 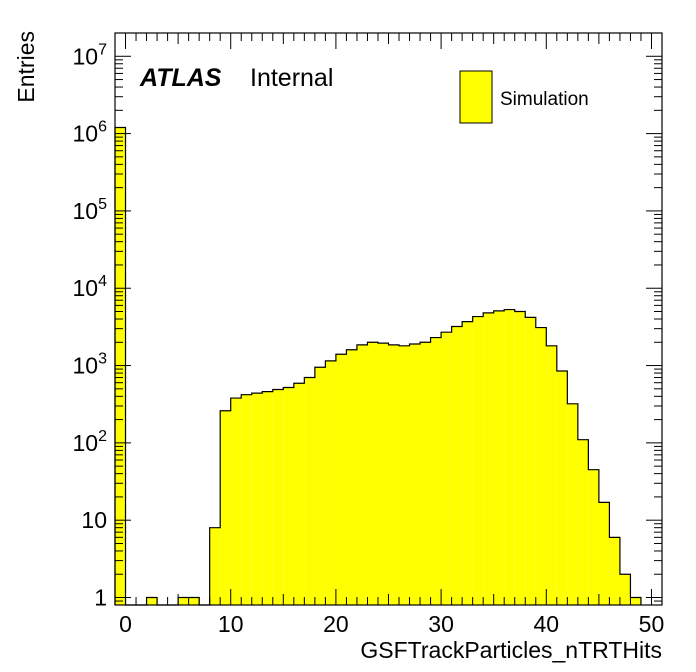 What do you see at coordinates (90, 55) in the screenshot?
I see `y-tick-label: 10⁷` at bounding box center [90, 55].